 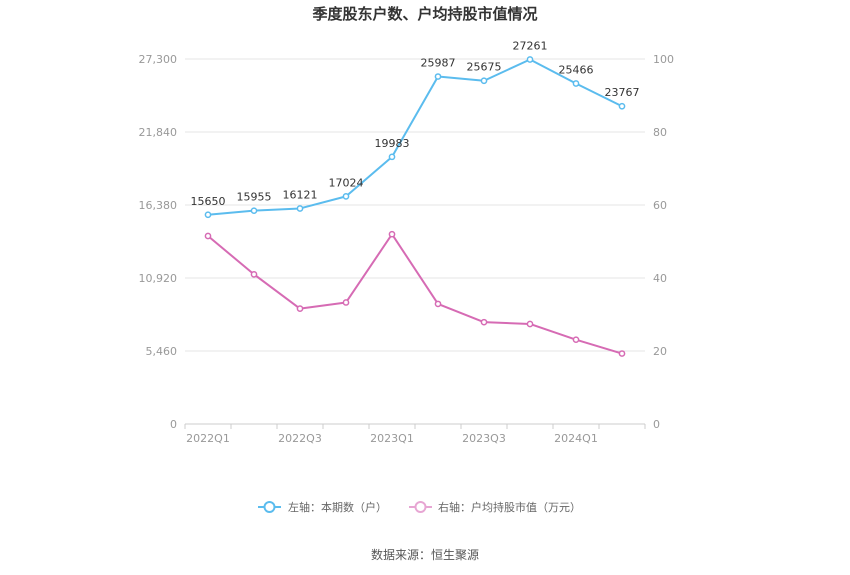 What do you see at coordinates (660, 351) in the screenshot?
I see `right-tick-label: 20` at bounding box center [660, 351].